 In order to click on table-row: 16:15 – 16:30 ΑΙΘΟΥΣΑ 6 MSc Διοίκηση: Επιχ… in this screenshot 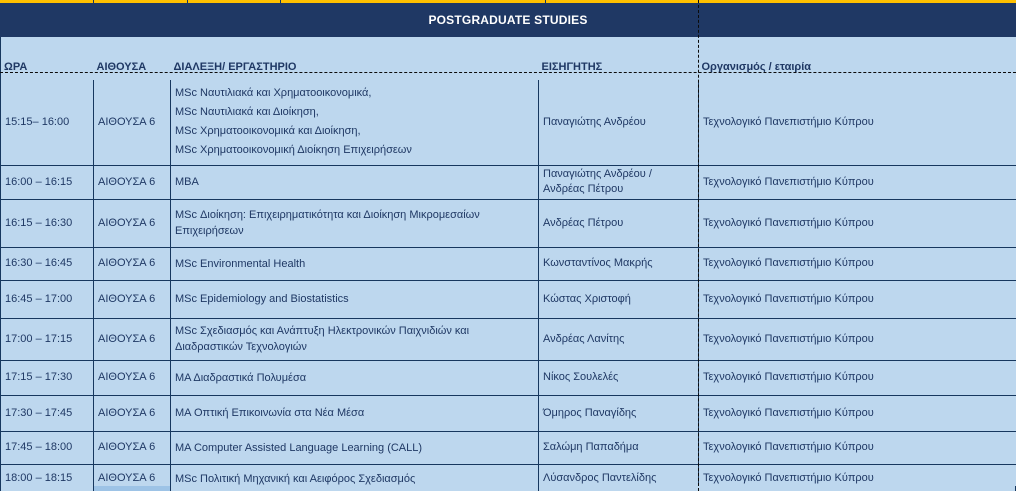, I will do `click(508, 223)`.